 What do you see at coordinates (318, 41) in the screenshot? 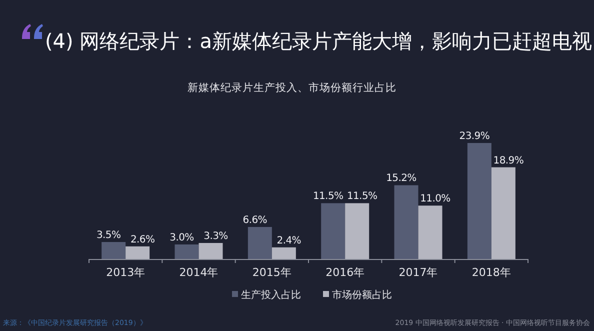
I see `chart-title: (4) 网络纪录片：a新媒体纪录片产能大增，影响力已赶超电视` at bounding box center [318, 41].